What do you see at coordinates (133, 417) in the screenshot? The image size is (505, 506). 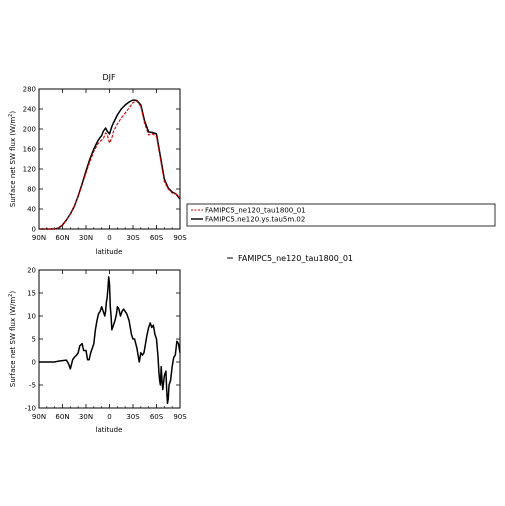 I see `bottom-x-tick-label: 30S` at bounding box center [133, 417].